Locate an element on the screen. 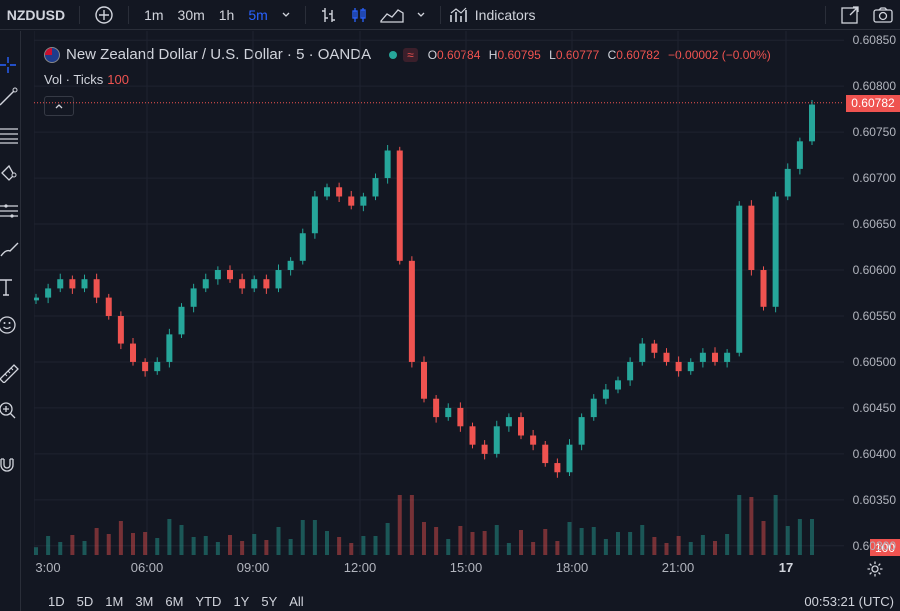  wave-button: ≈ is located at coordinates (410, 54).